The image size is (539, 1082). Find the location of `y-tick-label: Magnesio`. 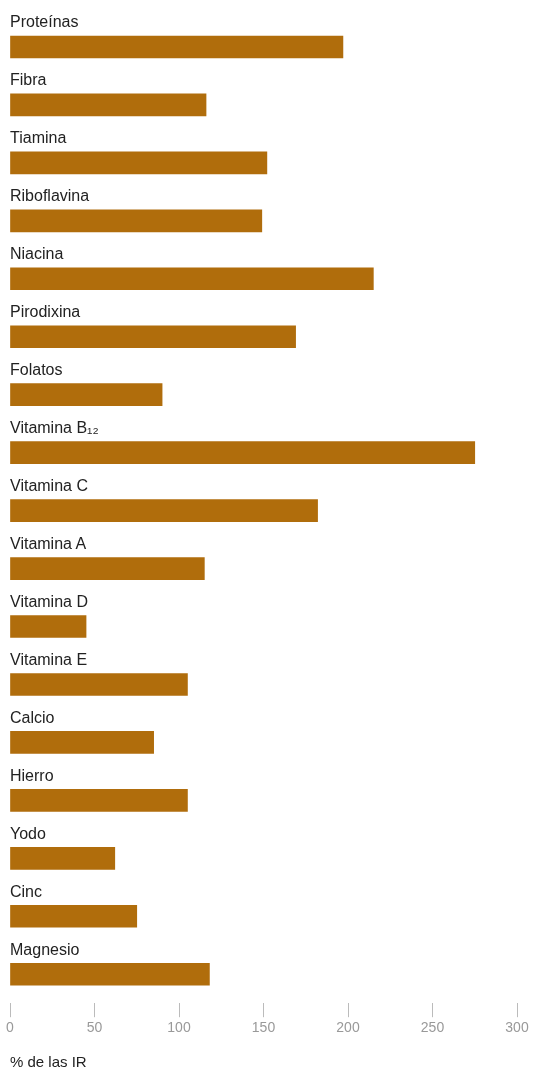

y-tick-label: Magnesio is located at coordinates (45, 949).